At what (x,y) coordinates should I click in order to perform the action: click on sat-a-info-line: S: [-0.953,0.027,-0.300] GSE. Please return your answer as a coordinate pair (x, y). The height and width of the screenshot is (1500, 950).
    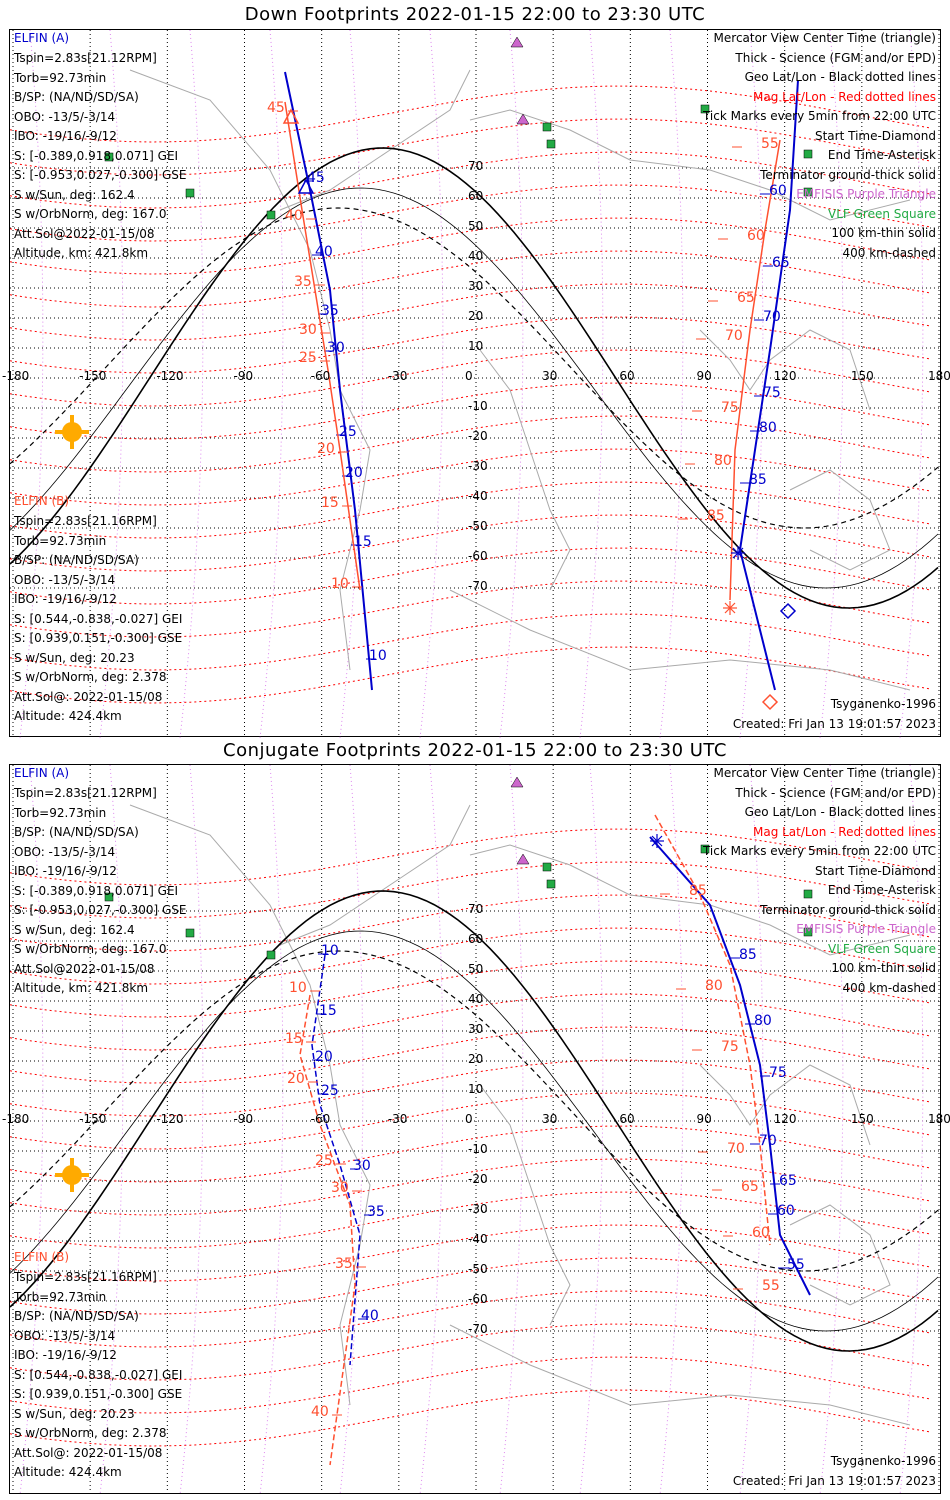
    Looking at the image, I should click on (100, 175).